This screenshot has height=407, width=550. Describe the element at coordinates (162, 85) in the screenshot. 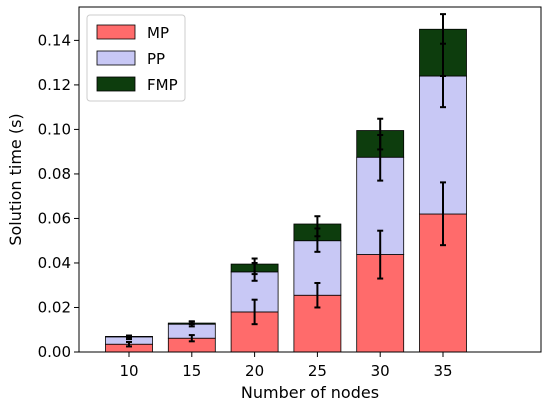

I see `legend-label-fmp: FMP` at that location.